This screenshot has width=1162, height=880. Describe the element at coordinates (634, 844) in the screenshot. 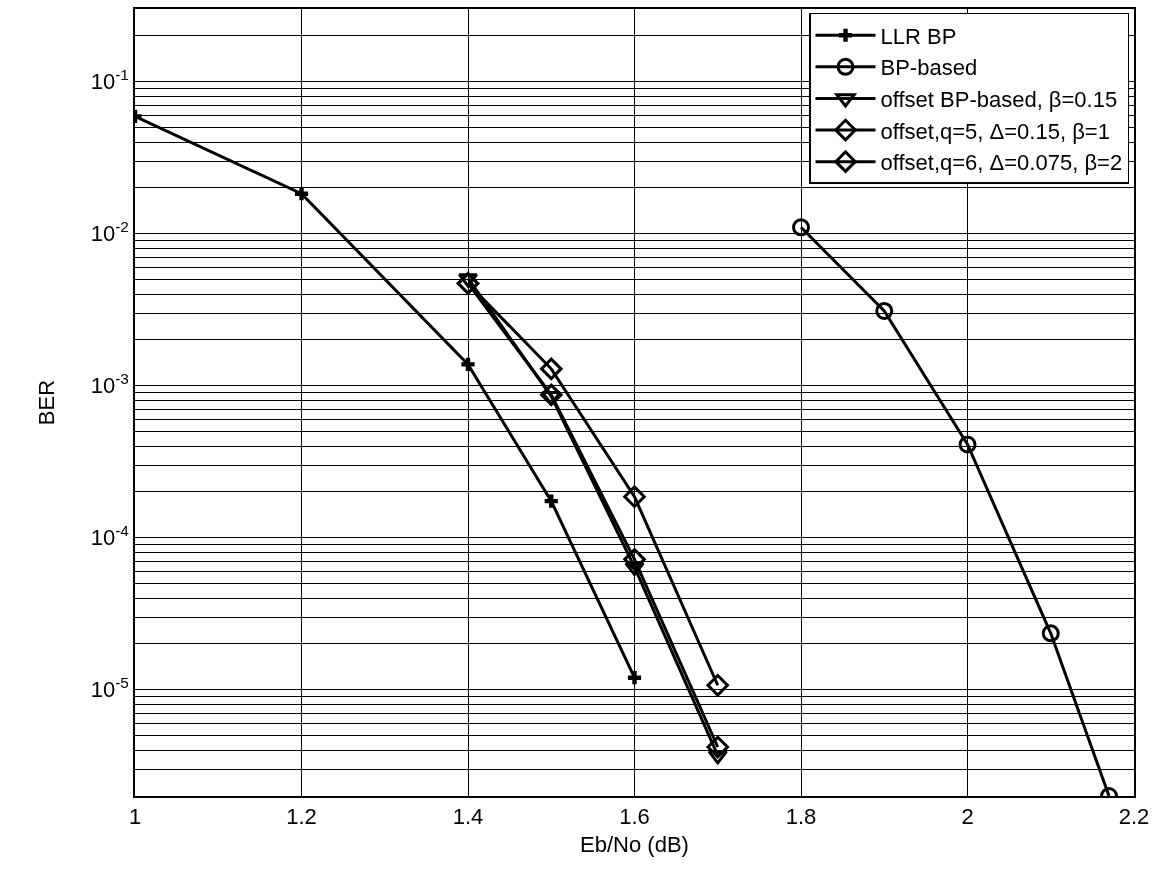

I see `x-axis-title: Eb/No (dB)` at that location.